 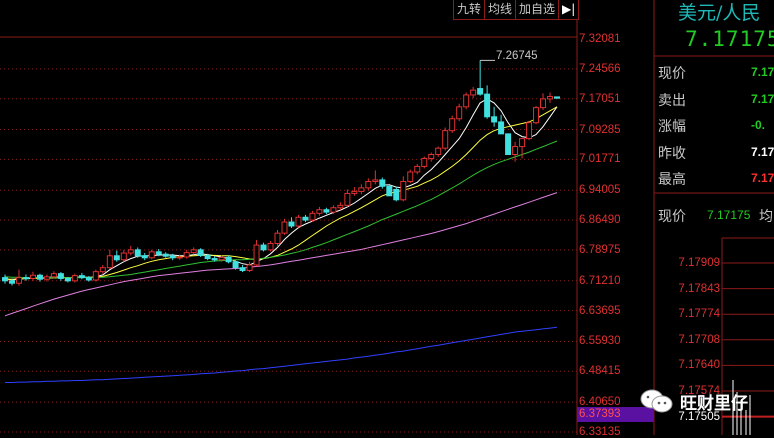 I want to click on y-tick-label: 7.09285, so click(x=600, y=129).